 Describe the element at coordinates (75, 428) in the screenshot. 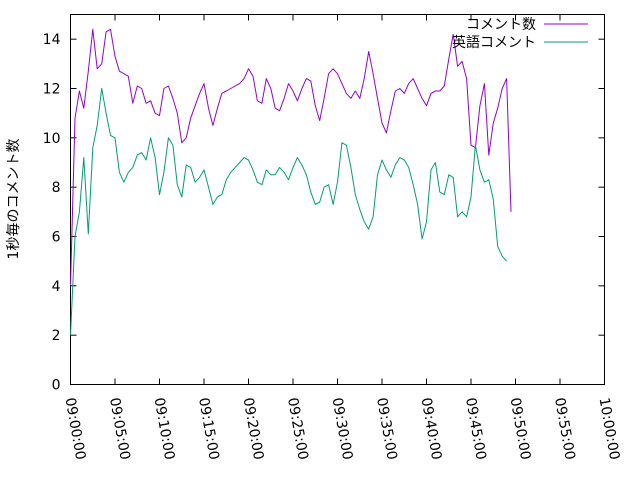

I see `x-tick-label: 09:00:00` at that location.